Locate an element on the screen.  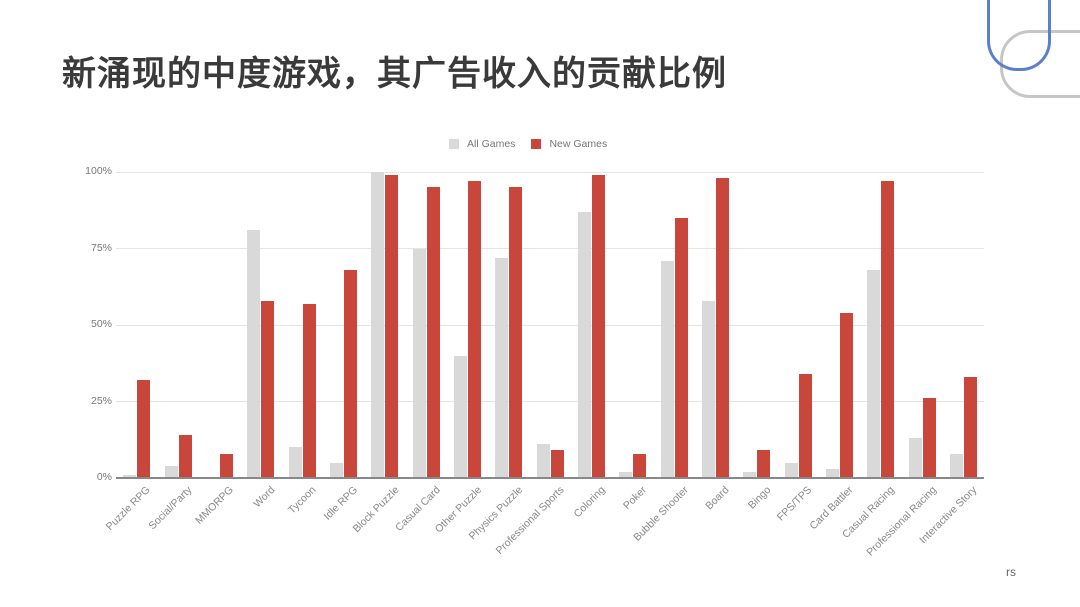
x-tick-label: Word is located at coordinates (264, 497).